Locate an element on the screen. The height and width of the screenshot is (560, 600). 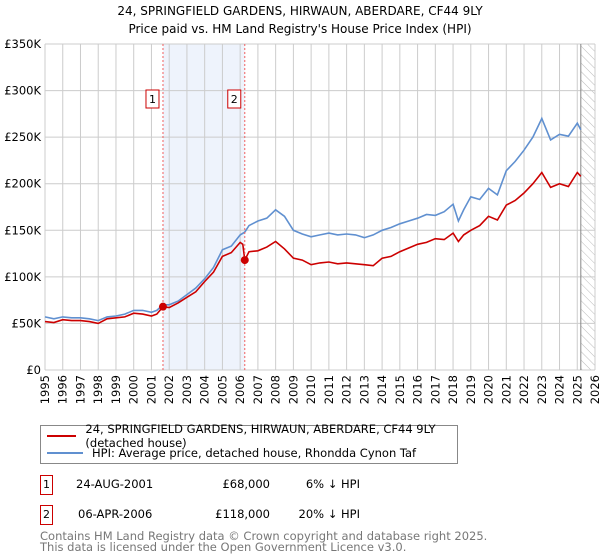
x-tick-label: 2023 is located at coordinates (542, 389).